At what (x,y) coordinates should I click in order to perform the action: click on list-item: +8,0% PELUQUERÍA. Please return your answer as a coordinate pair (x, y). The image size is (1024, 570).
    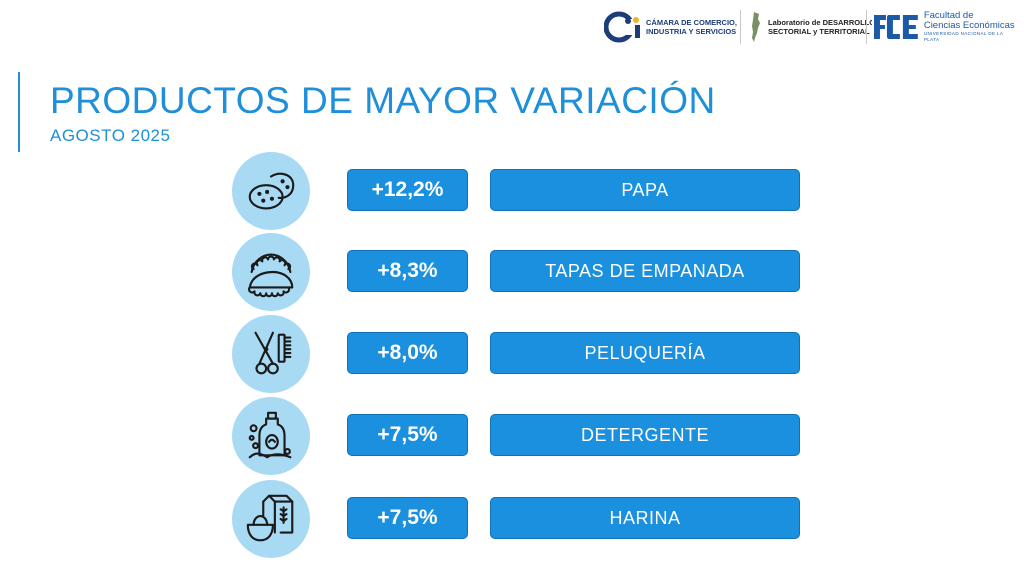
    Looking at the image, I should click on (512, 355).